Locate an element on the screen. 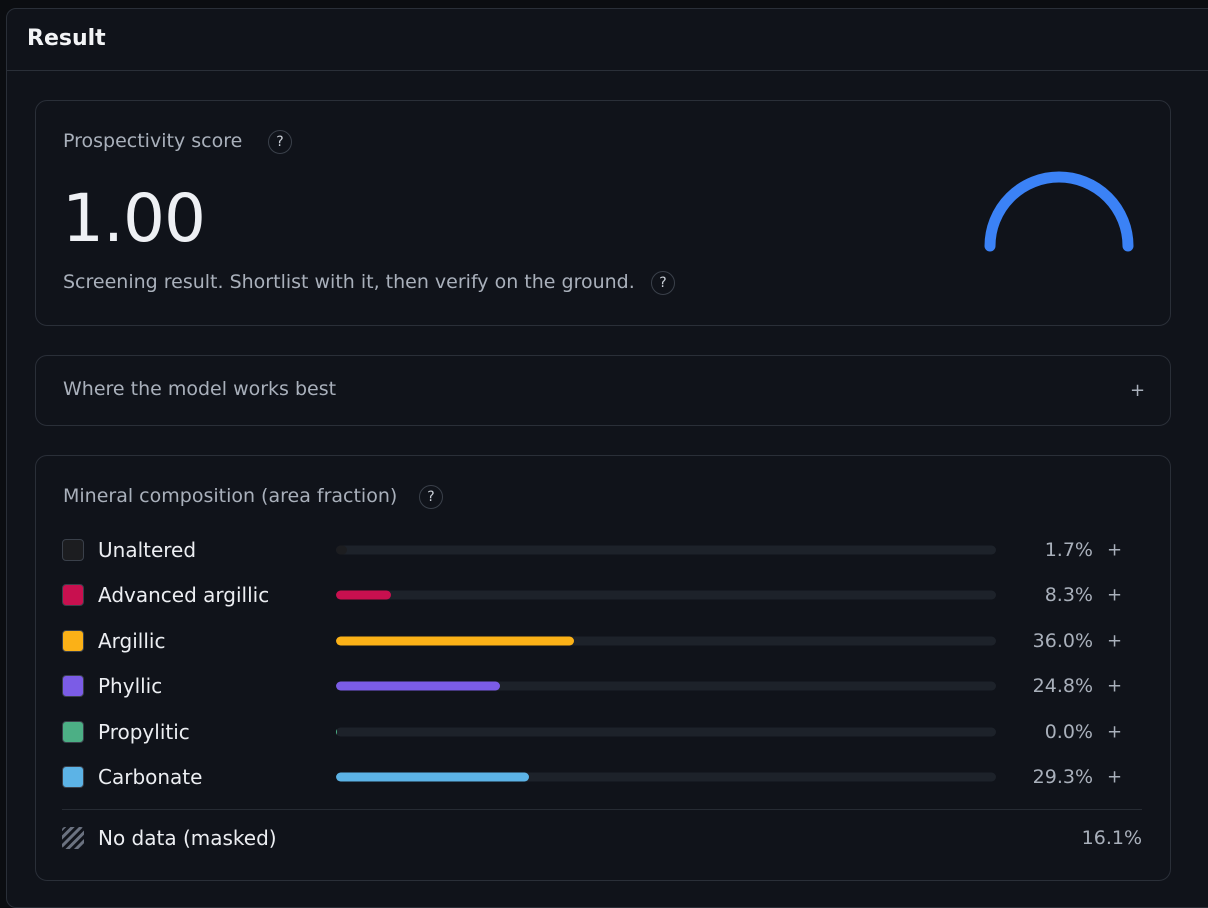 This screenshot has height=908, width=1208. mineral-name: Advanced argillic is located at coordinates (184, 595).